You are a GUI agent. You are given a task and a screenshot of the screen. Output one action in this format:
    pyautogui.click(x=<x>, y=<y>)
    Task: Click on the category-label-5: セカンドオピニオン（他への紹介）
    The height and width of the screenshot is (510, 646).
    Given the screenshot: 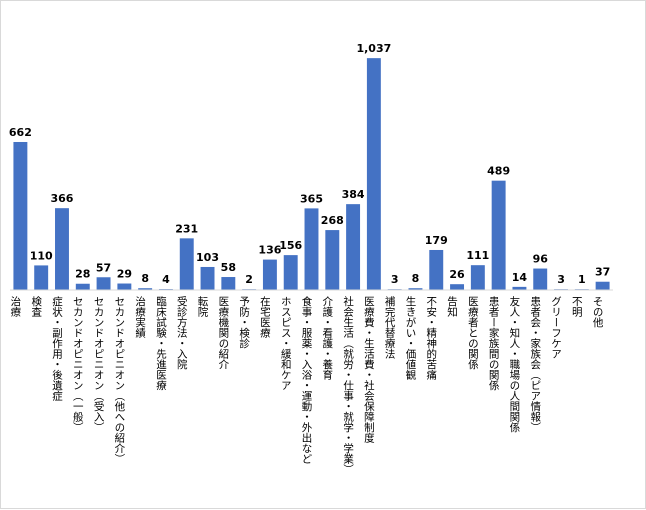 What is the action you would take?
    pyautogui.click(x=119, y=380)
    